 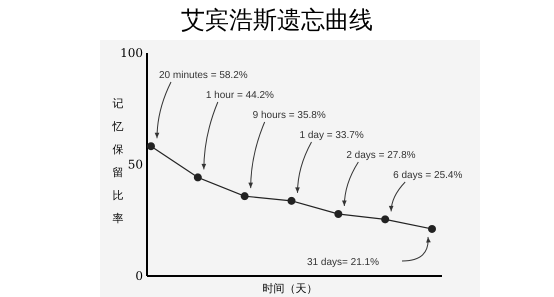 I want to click on annotation: 2 days = 27.8%, so click(x=381, y=155).